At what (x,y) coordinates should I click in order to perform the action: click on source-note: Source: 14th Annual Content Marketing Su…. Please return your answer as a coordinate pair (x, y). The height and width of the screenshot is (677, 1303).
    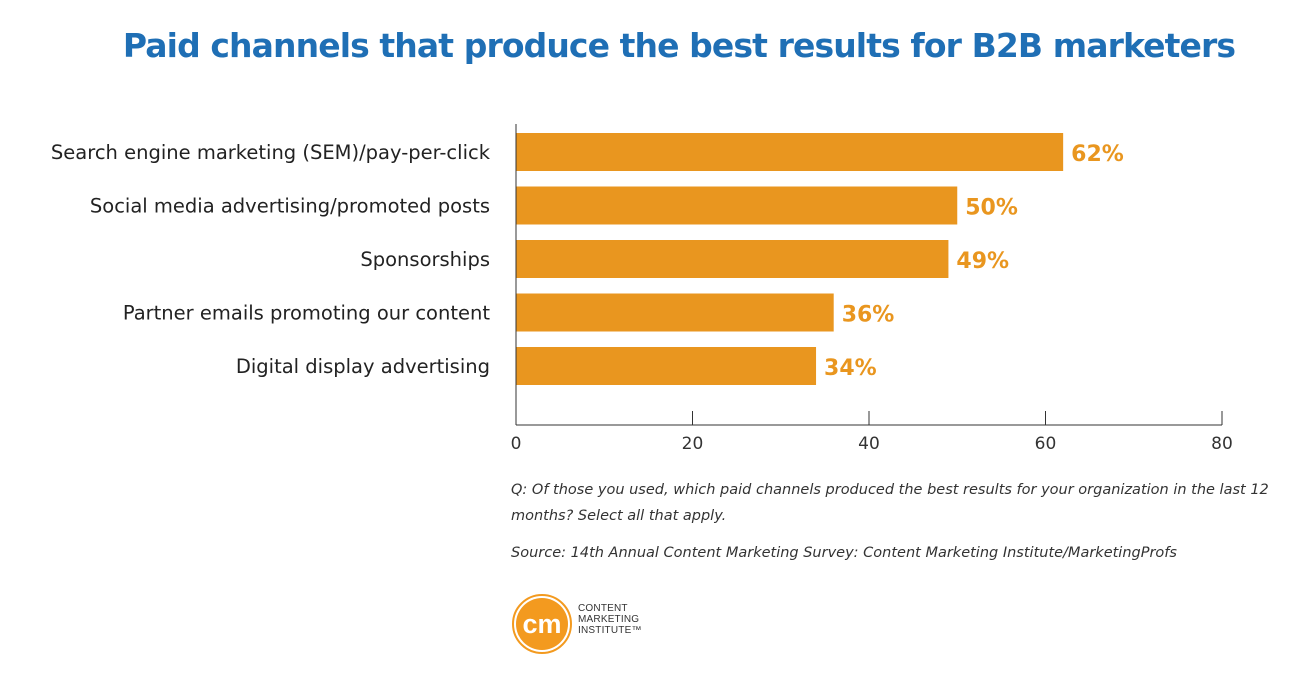
    Looking at the image, I should click on (844, 553).